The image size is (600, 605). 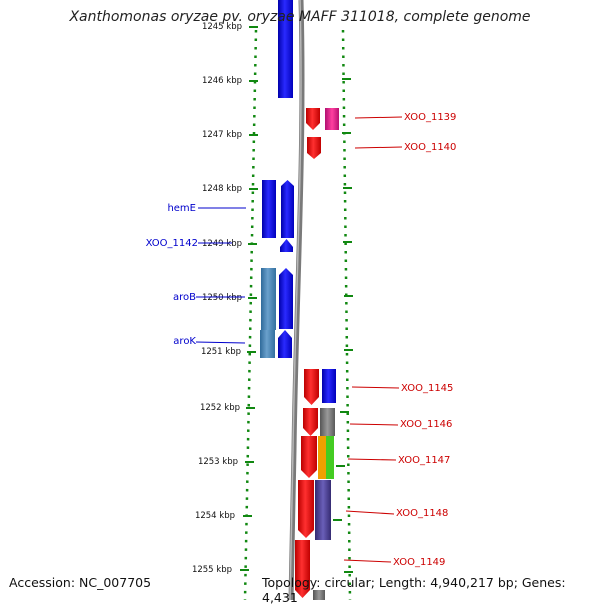 I want to click on svg-text: 1245 kbp, so click(x=222, y=27).